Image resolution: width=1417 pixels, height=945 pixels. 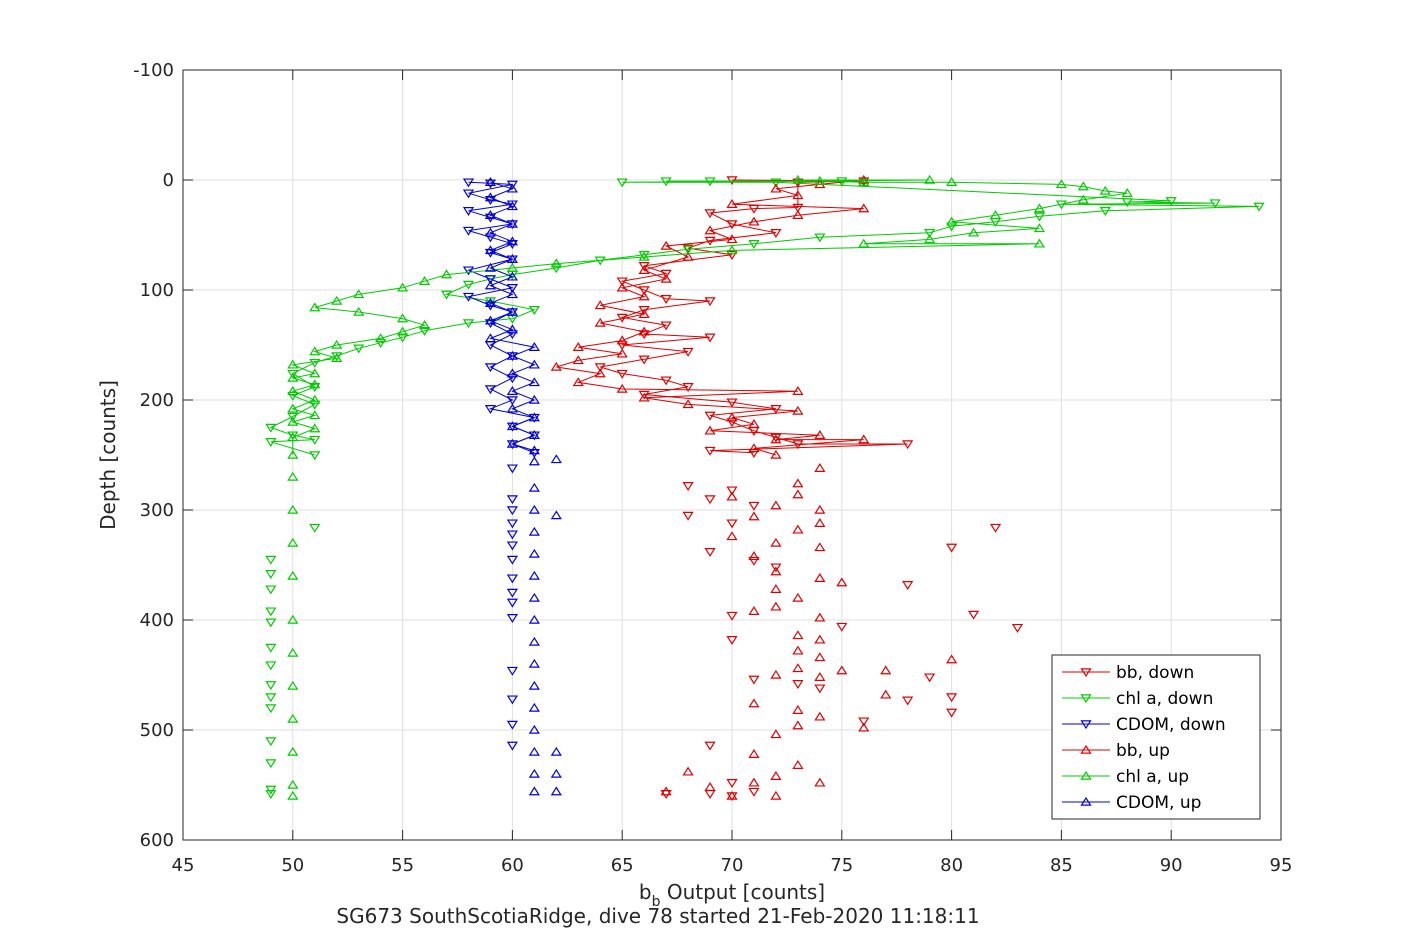 What do you see at coordinates (841, 865) in the screenshot?
I see `x-tick-label: 75` at bounding box center [841, 865].